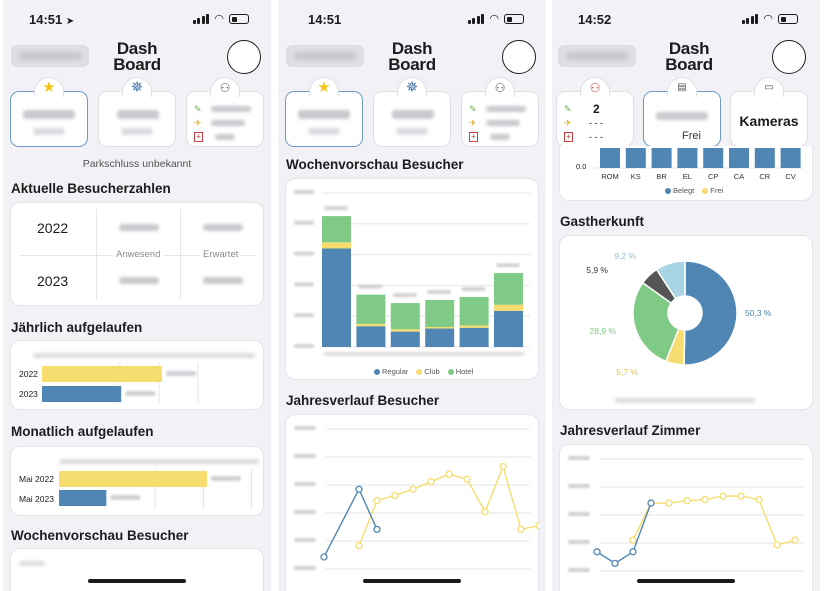 This screenshot has height=591, width=828. I want to click on bar-value-blurred, so click(226, 478).